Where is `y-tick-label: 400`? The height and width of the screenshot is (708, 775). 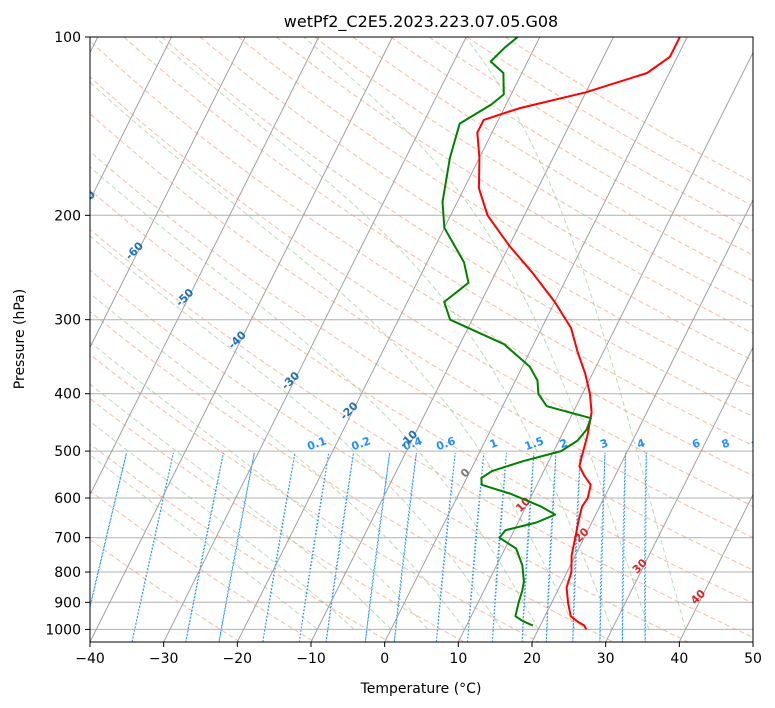 y-tick-label: 400 is located at coordinates (67, 395).